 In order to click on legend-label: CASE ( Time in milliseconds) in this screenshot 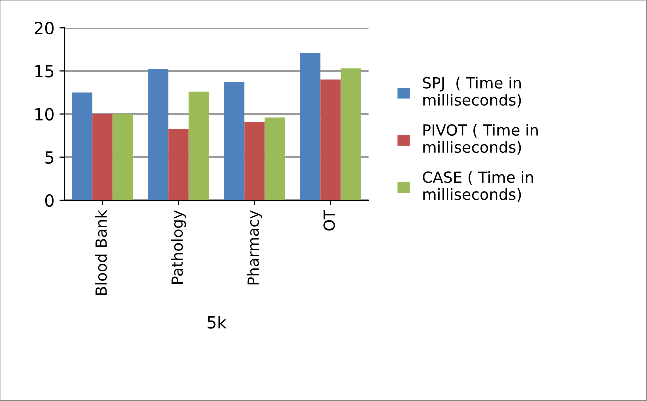, I will do `click(478, 186)`.